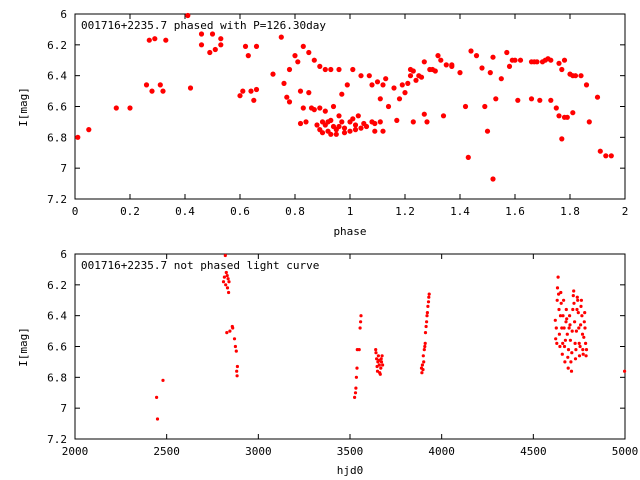 The image size is (640, 480). What do you see at coordinates (57, 316) in the screenshot?
I see `unphased-y-tick-label: 6.4` at bounding box center [57, 316].